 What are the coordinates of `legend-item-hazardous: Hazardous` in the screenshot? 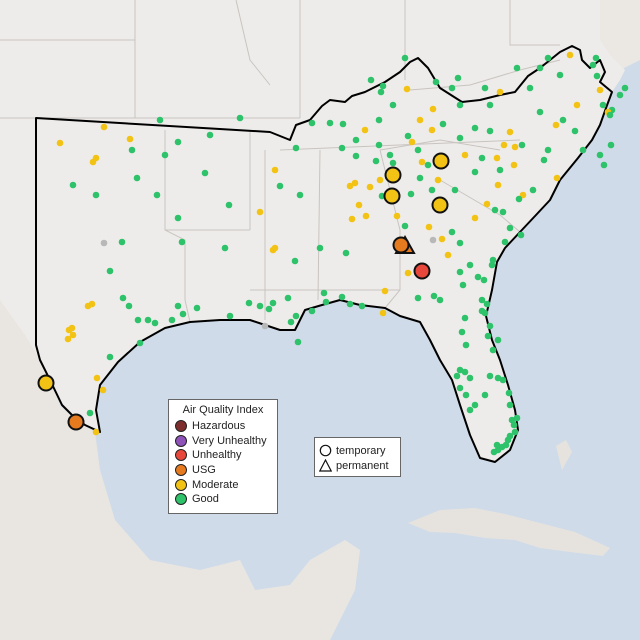 It's located at (223, 426).